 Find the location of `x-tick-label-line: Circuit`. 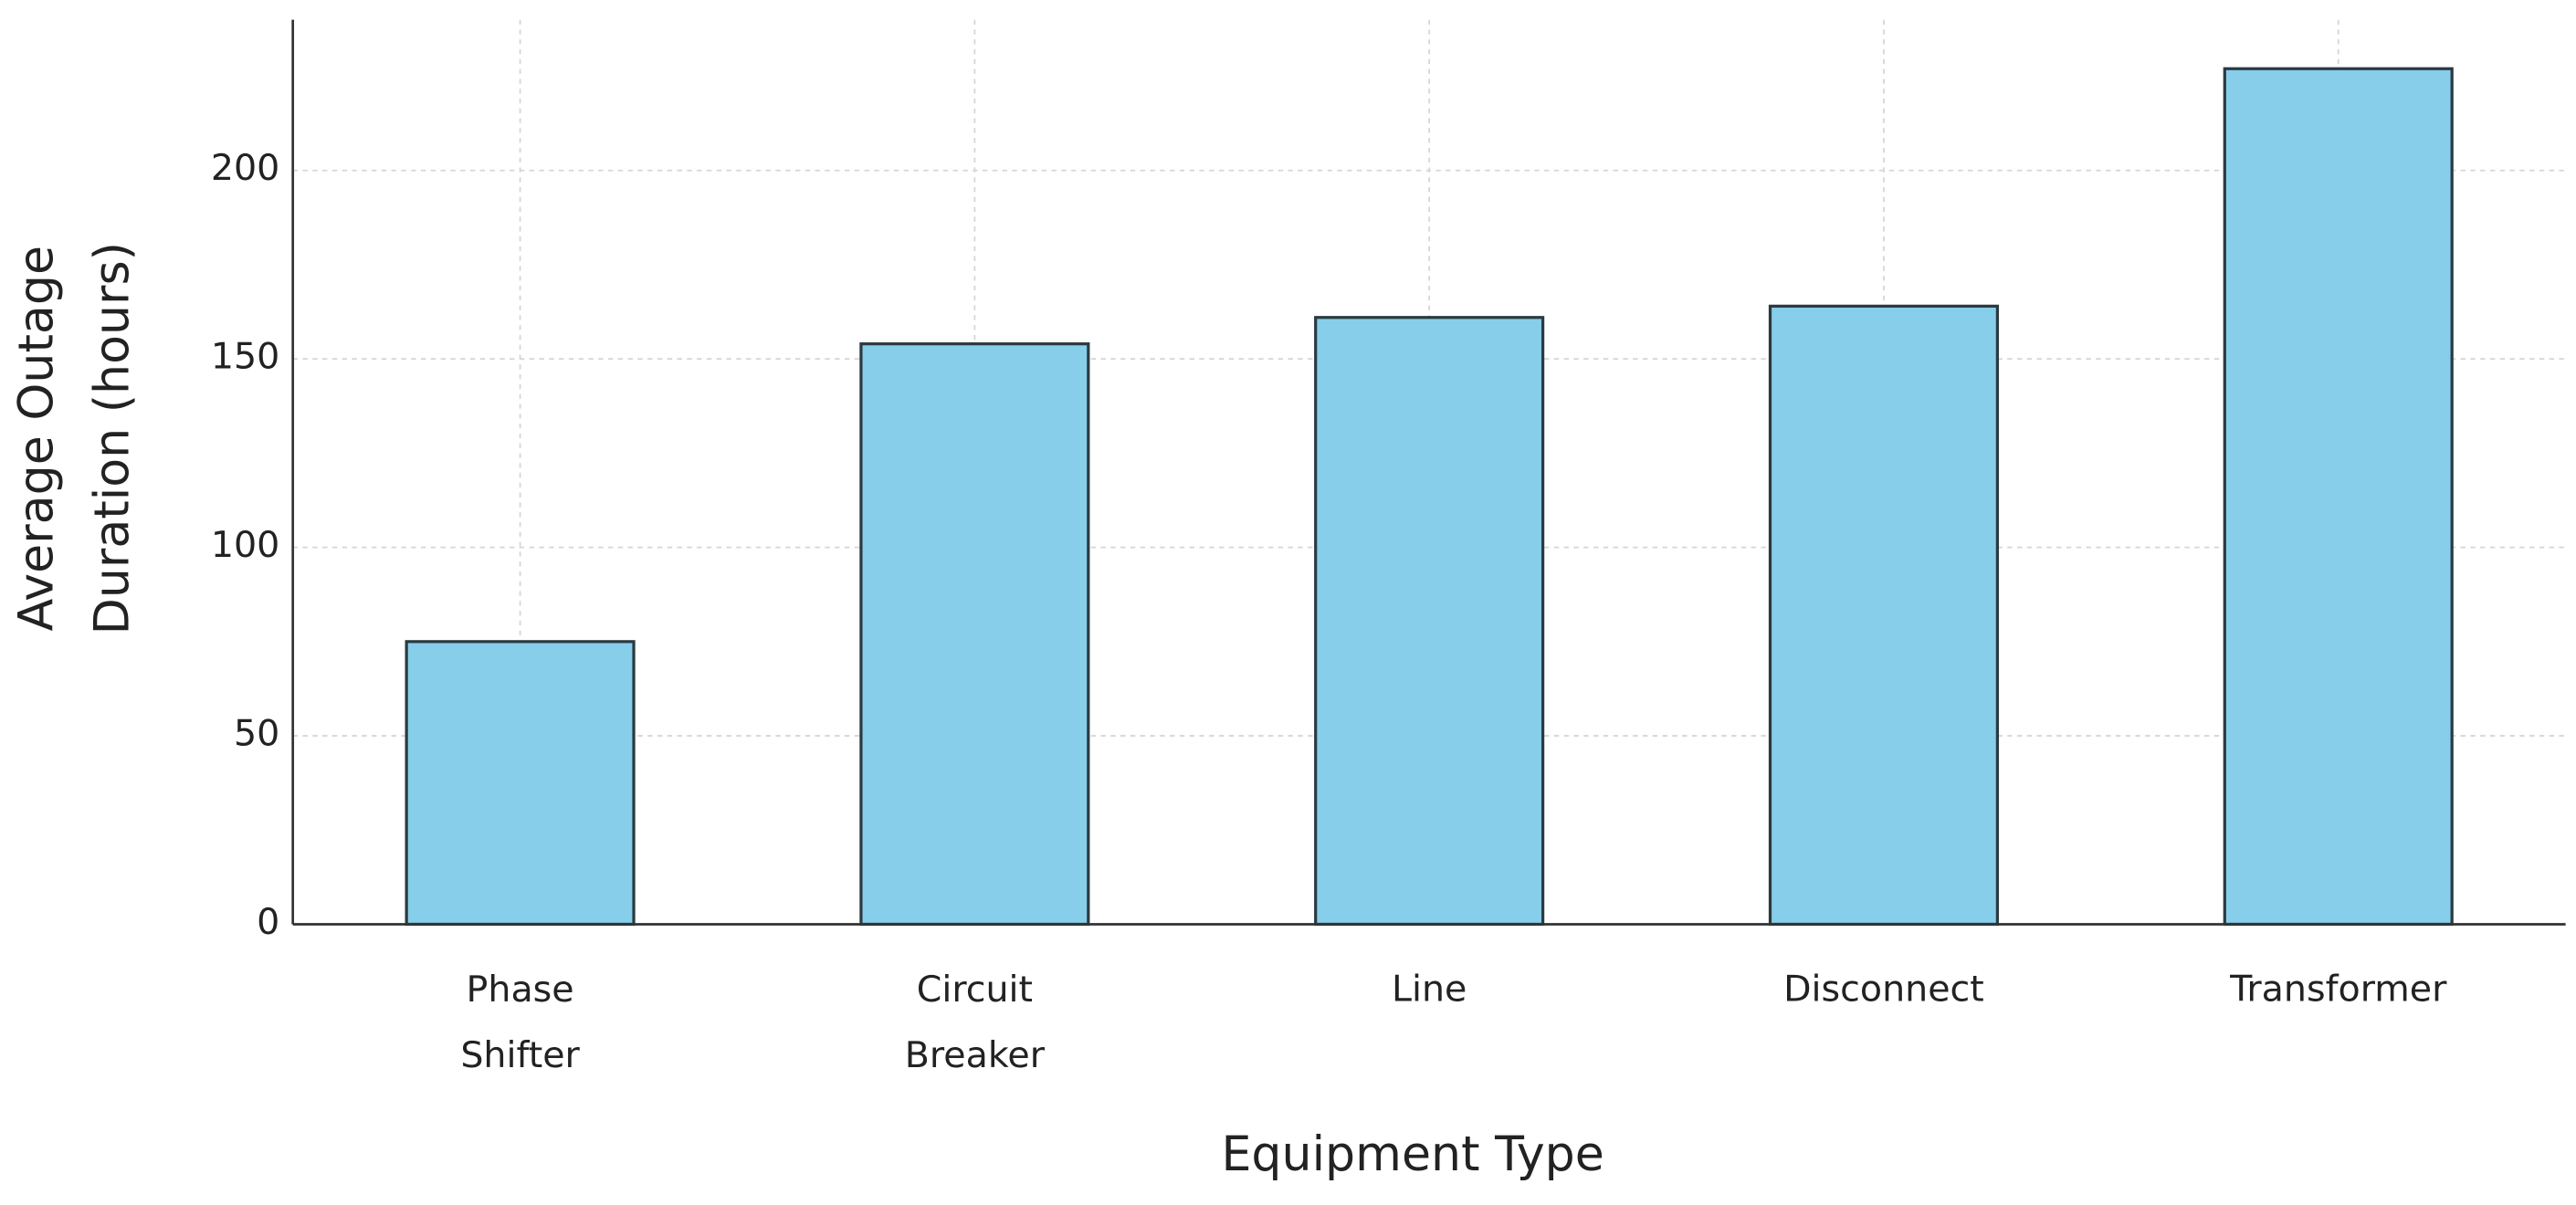

x-tick-label-line: Circuit is located at coordinates (975, 990).